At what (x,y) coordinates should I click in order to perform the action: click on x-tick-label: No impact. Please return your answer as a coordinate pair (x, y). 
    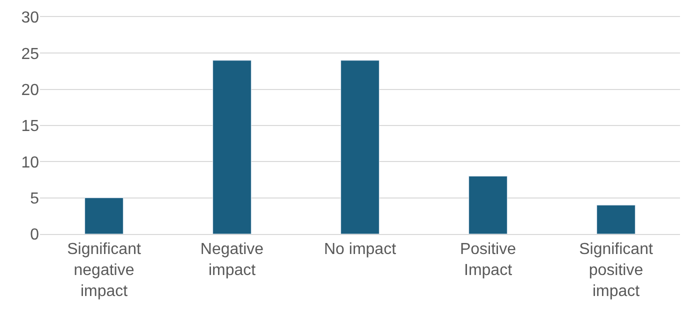
    Looking at the image, I should click on (360, 249).